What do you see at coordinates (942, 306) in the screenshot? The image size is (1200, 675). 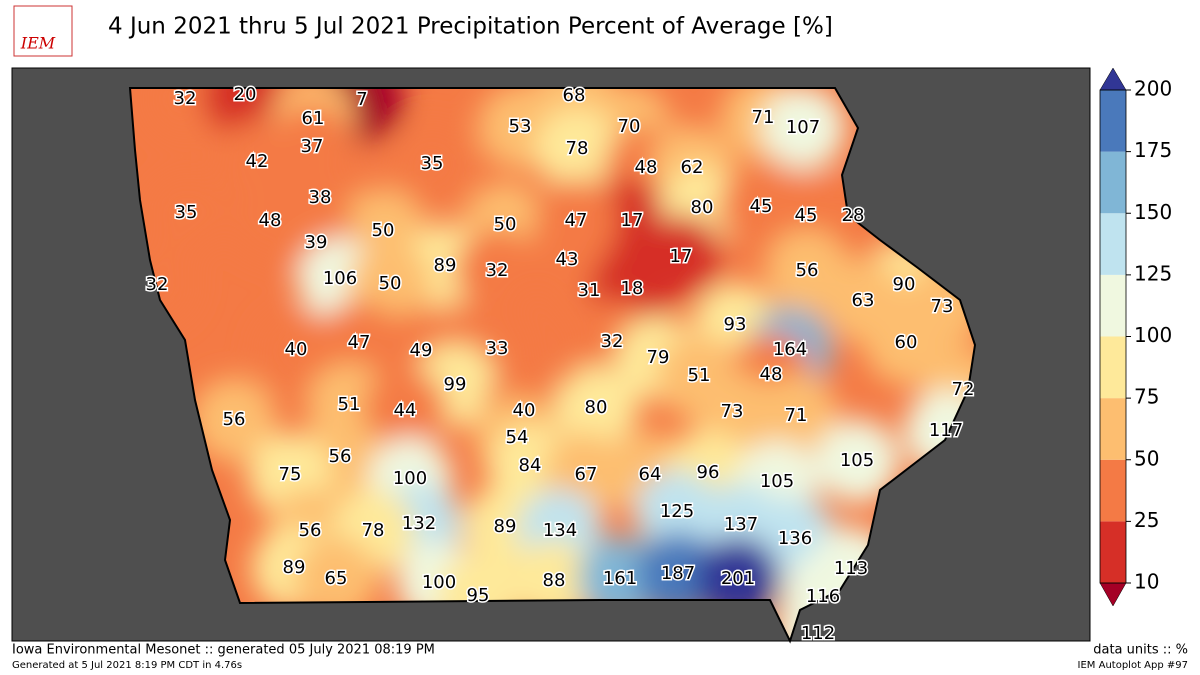 I see `station-value: 73` at bounding box center [942, 306].